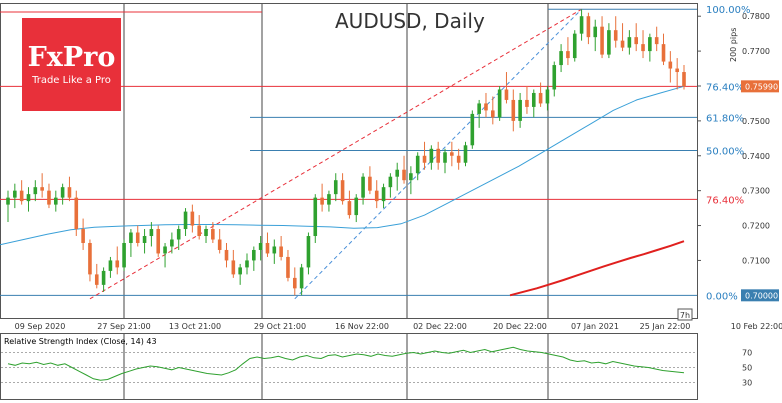 Image resolution: width=782 pixels, height=403 pixels. I want to click on level-tag, so click(760, 295).